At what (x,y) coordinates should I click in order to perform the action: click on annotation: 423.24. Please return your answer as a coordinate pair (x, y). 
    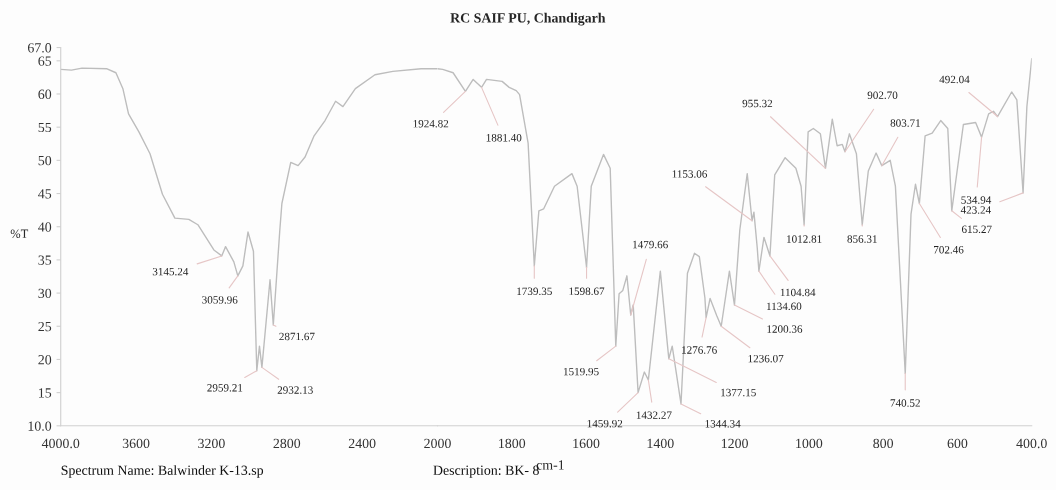
    Looking at the image, I should click on (975, 210).